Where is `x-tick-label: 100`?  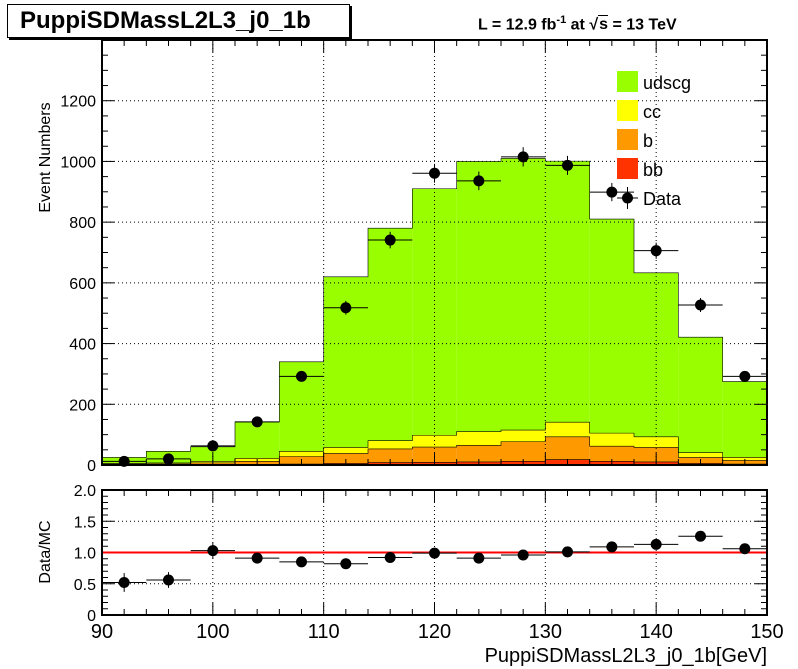 x-tick-label: 100 is located at coordinates (212, 632).